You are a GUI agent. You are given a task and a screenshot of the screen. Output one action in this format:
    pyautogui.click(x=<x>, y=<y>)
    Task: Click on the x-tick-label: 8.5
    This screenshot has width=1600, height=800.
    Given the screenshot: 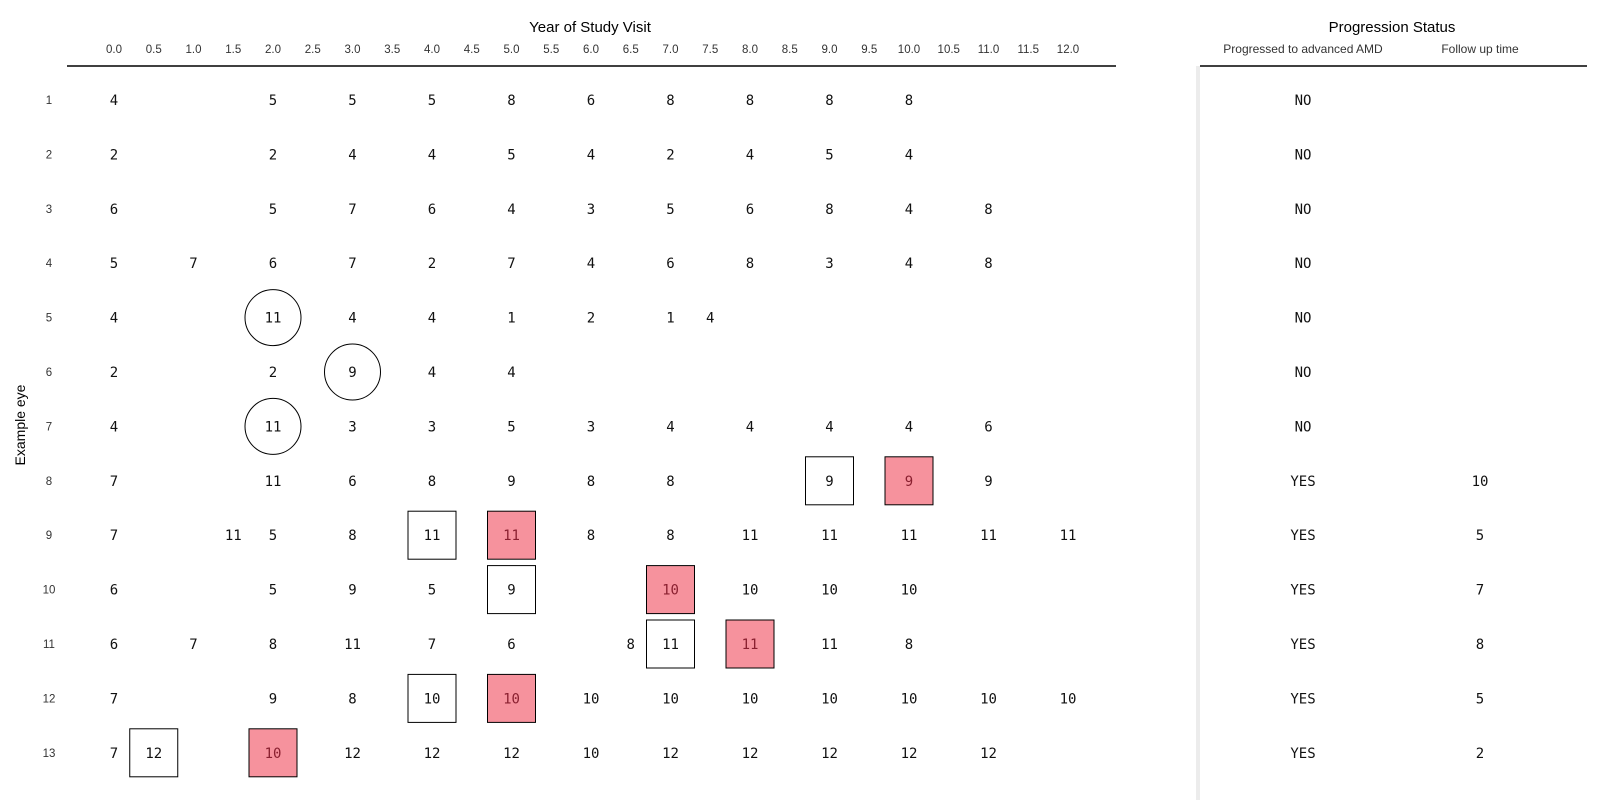 What is the action you would take?
    pyautogui.click(x=790, y=50)
    